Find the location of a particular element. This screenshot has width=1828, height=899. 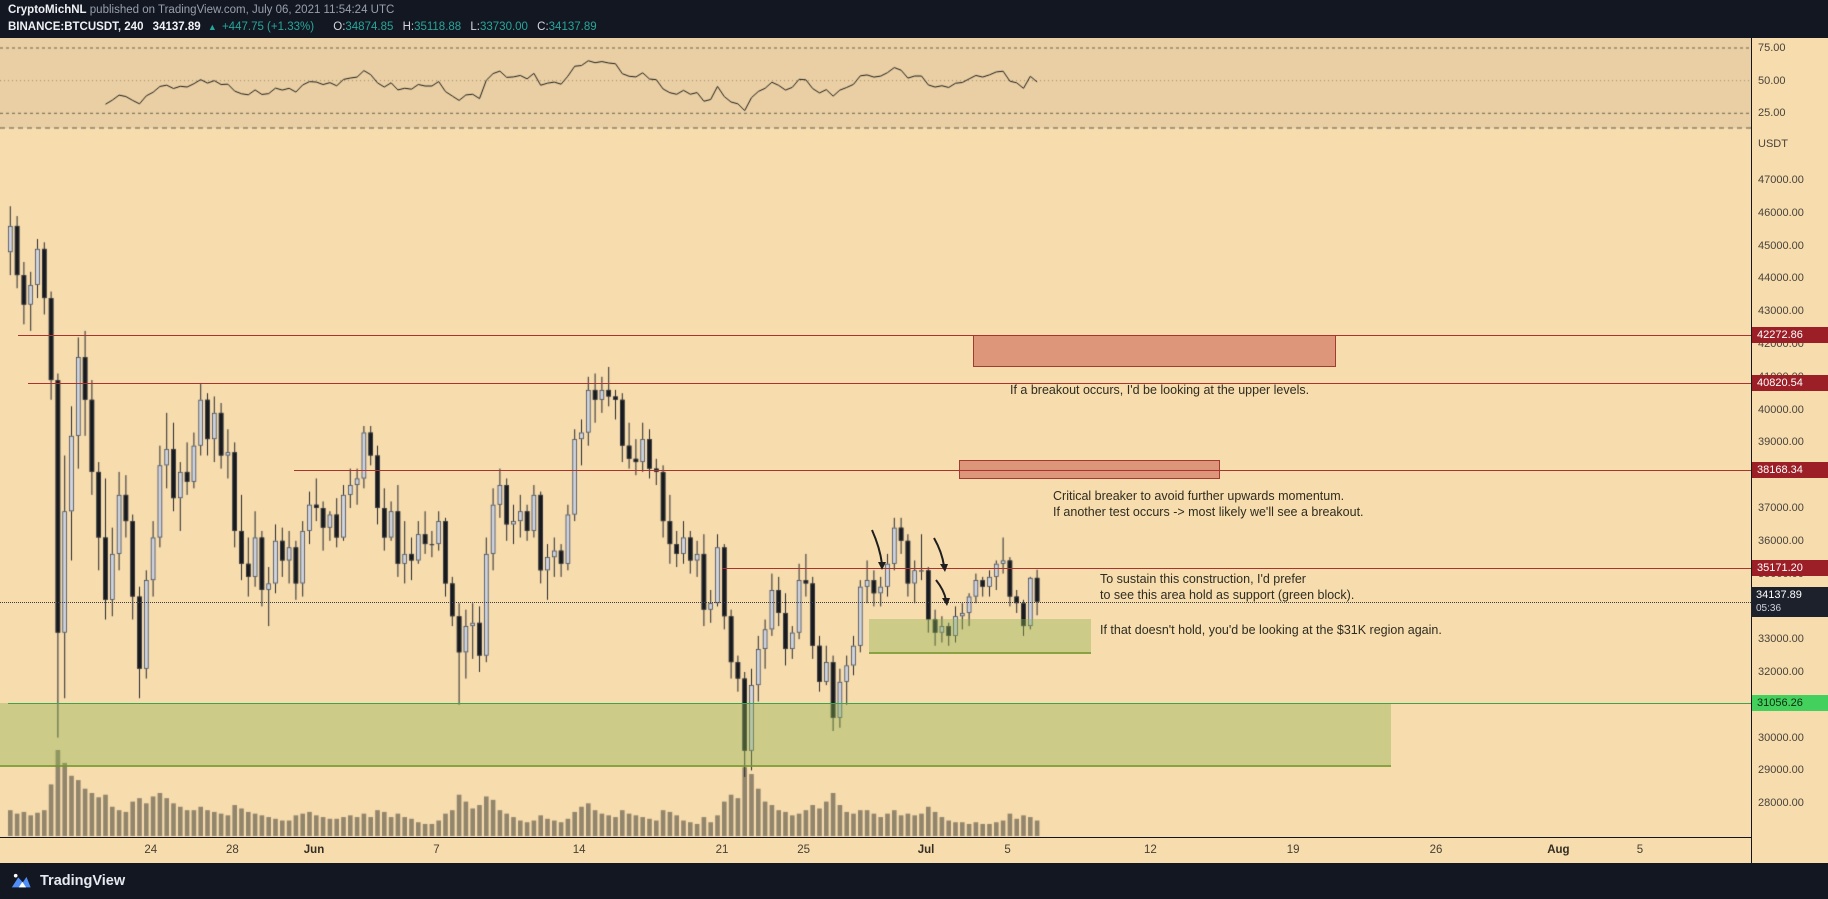

time-axis-tick-19: 19 is located at coordinates (1293, 850).